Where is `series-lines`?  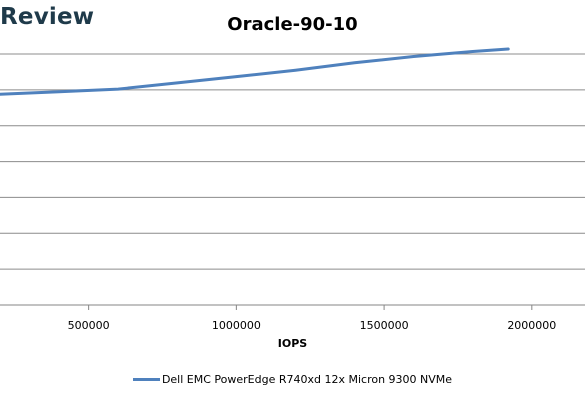 series-lines is located at coordinates (255, 71).